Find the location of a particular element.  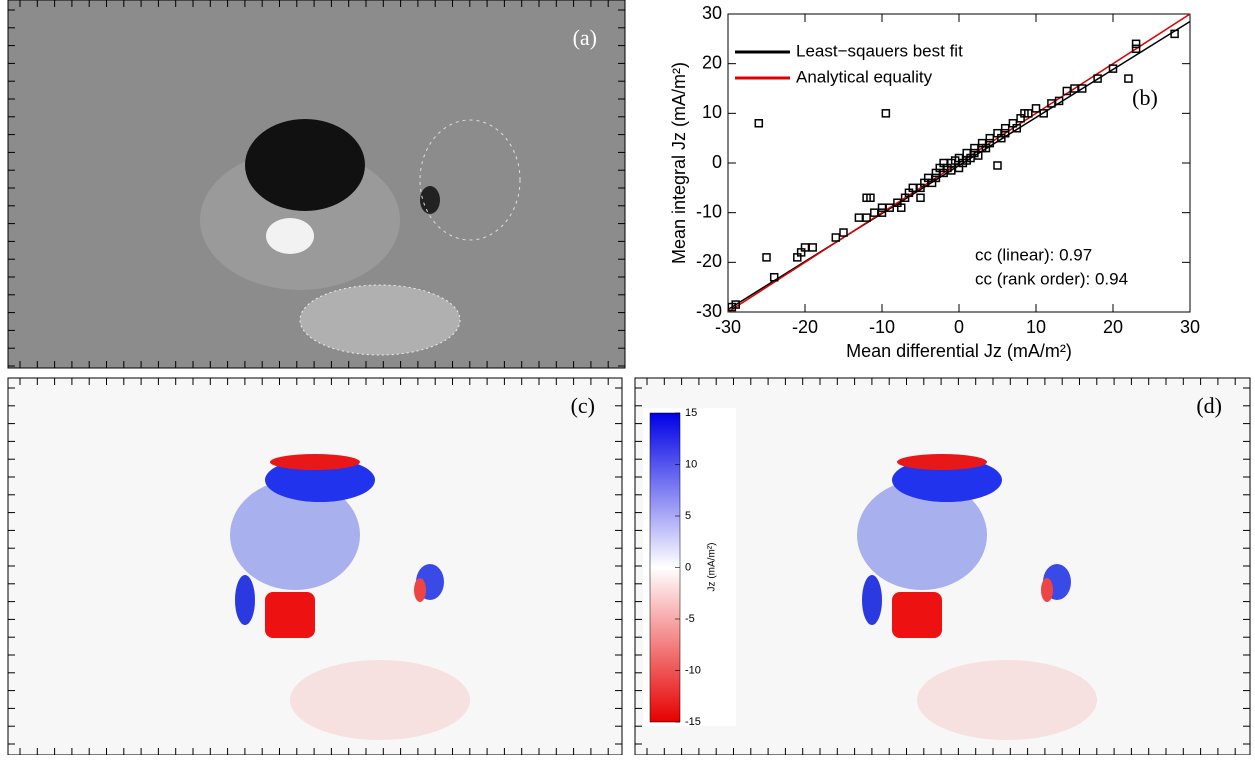

x-tick-label: 0 is located at coordinates (959, 327).